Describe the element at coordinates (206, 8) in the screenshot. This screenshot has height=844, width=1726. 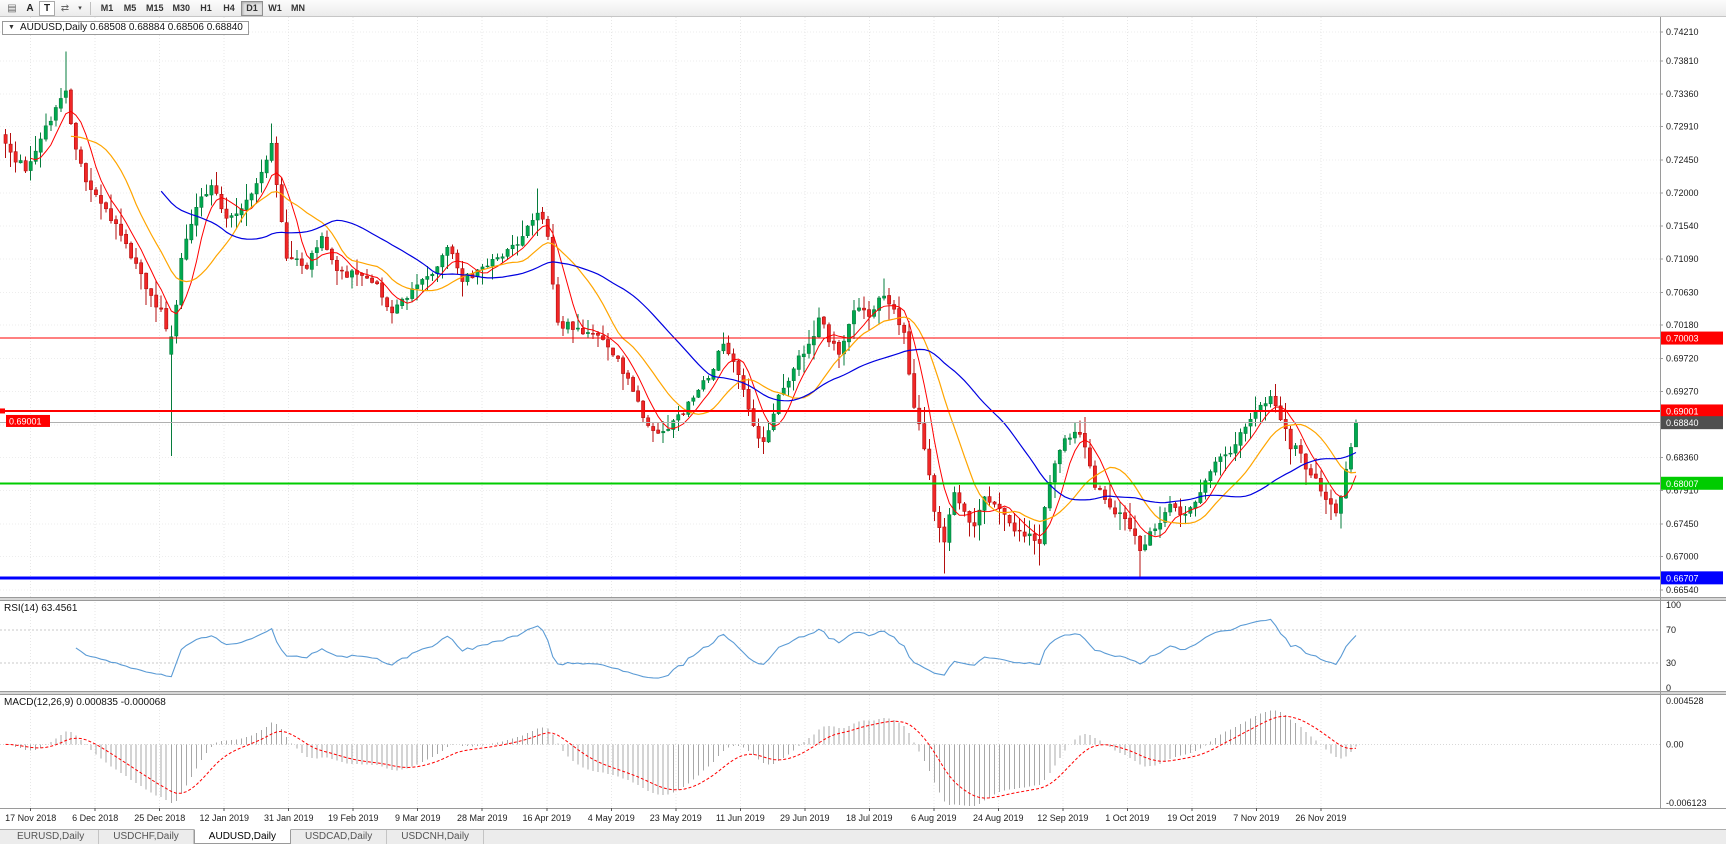
I see `timeframe-h1-button: H1` at that location.